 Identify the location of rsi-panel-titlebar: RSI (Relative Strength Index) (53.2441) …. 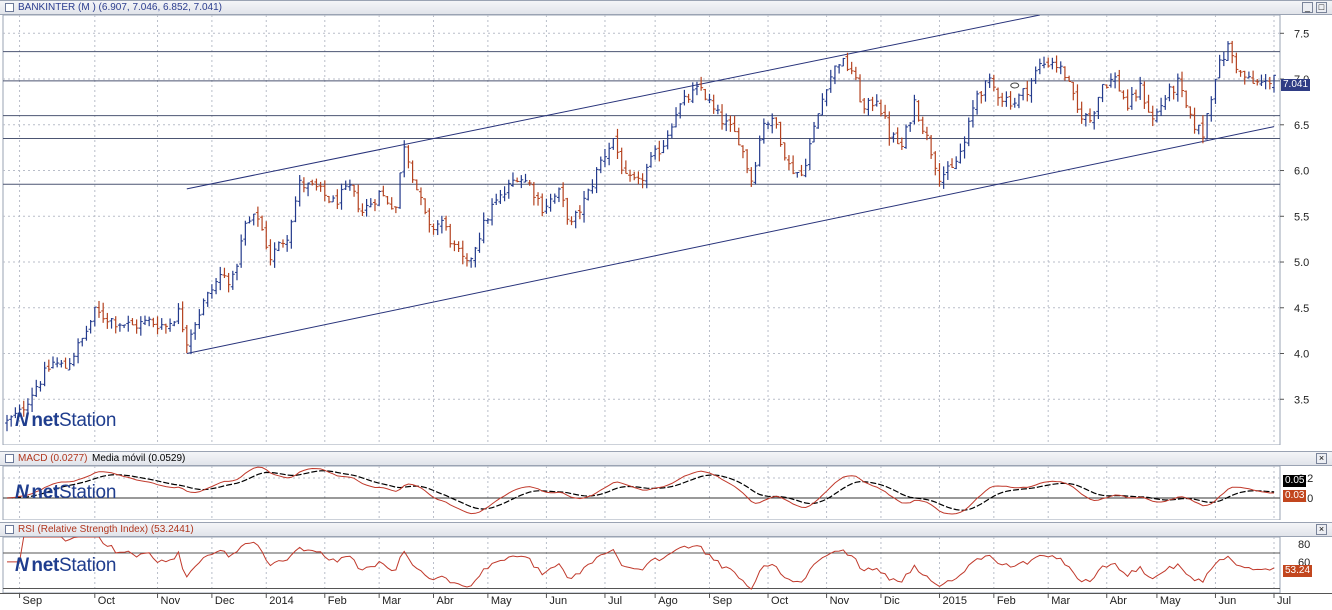
(666, 529).